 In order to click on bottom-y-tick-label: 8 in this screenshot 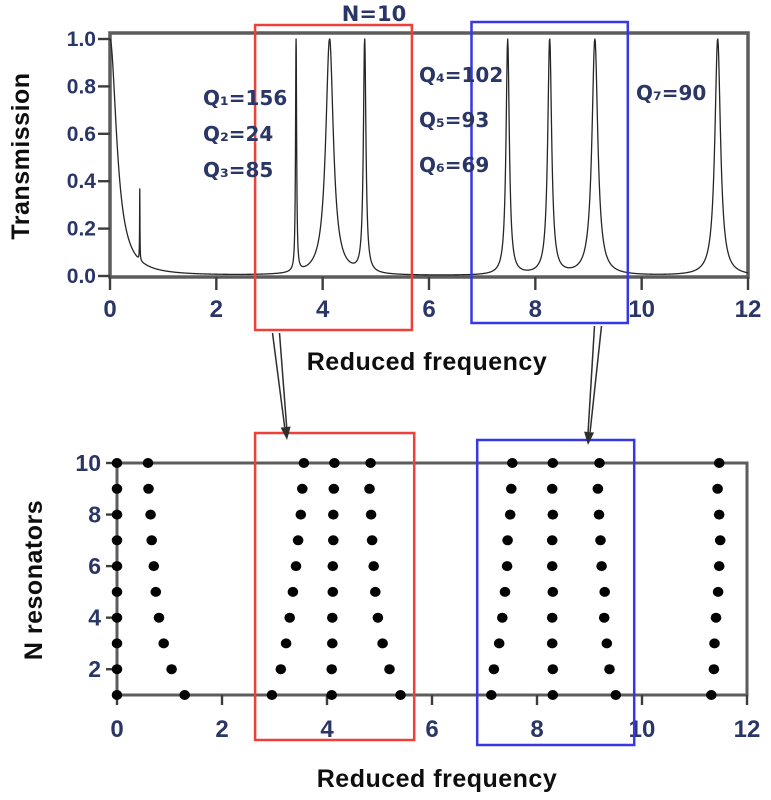, I will do `click(94, 515)`.